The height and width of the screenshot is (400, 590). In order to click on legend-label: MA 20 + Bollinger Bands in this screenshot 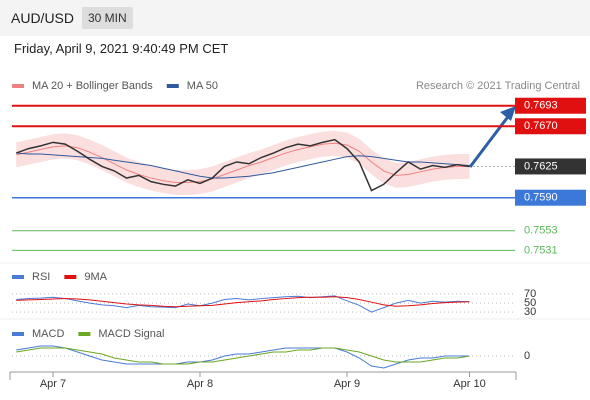, I will do `click(92, 86)`.